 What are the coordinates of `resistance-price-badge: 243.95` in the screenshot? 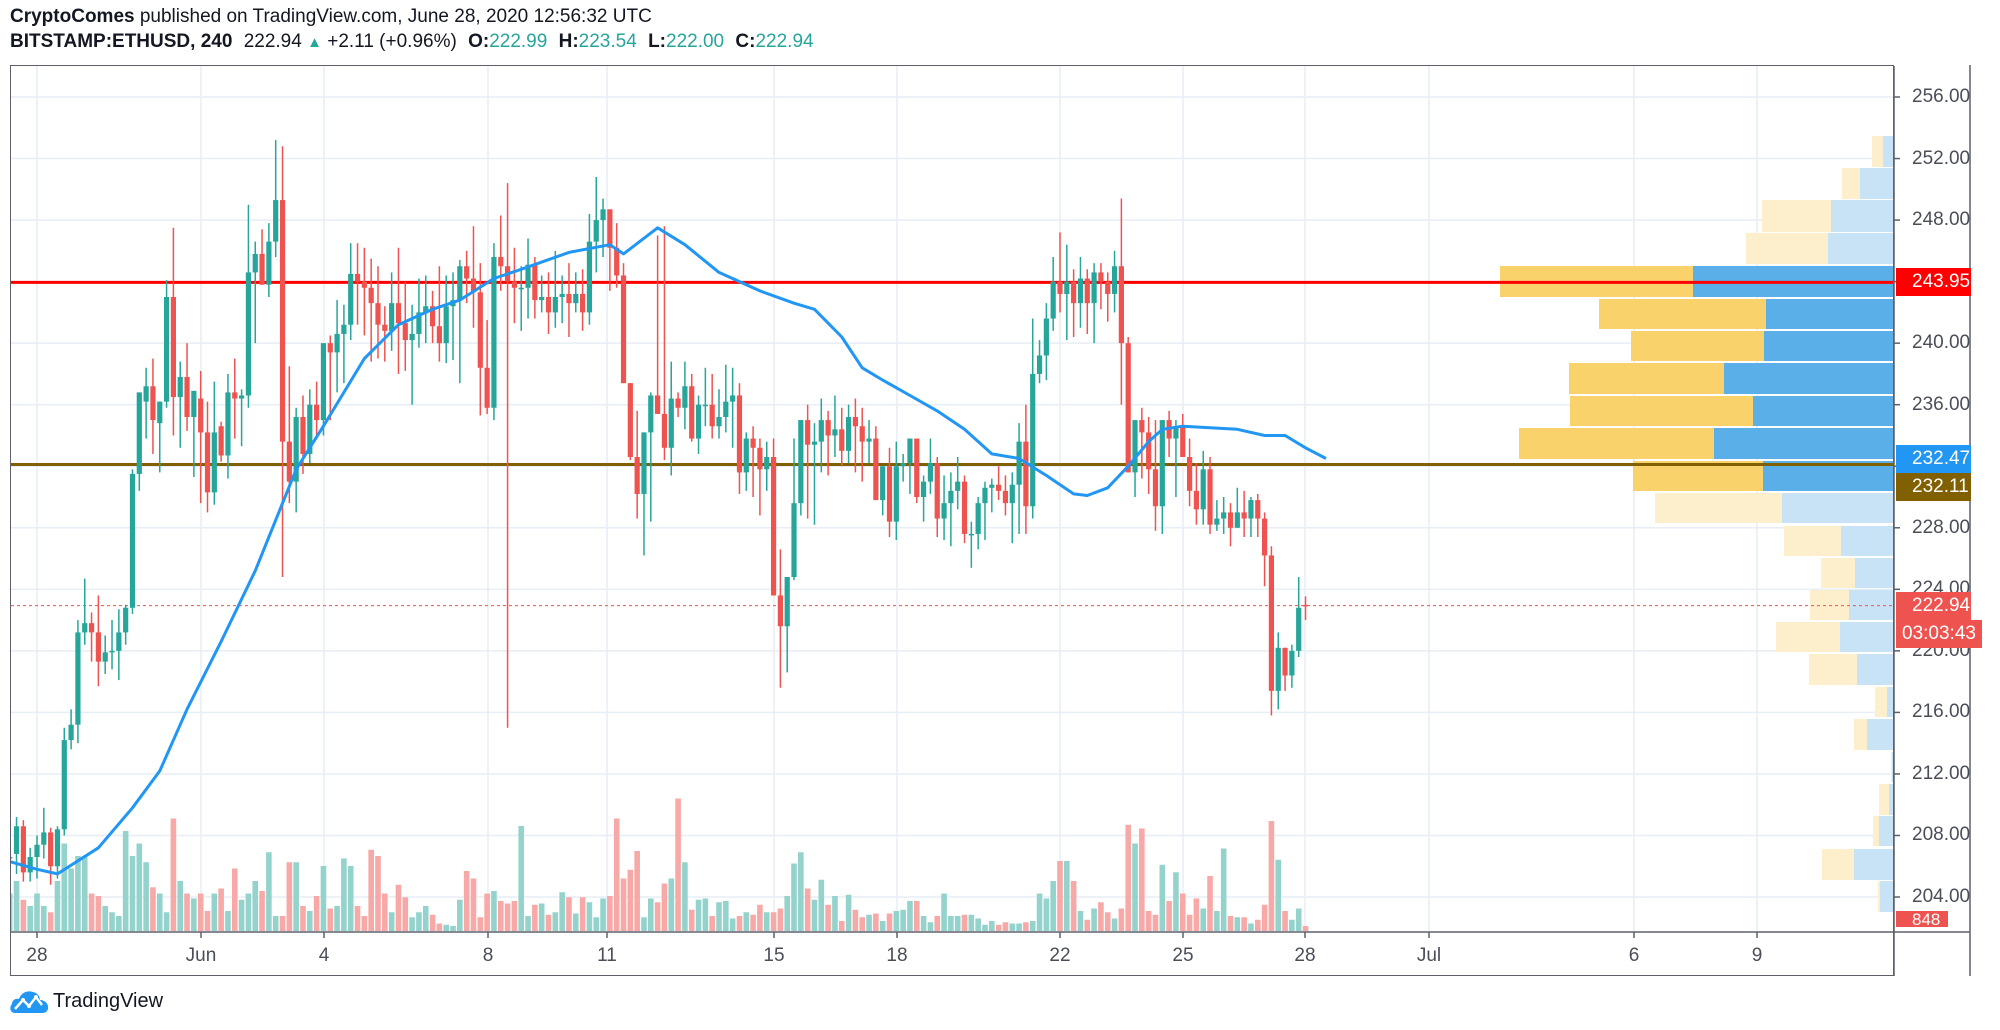 It's located at (1933, 282).